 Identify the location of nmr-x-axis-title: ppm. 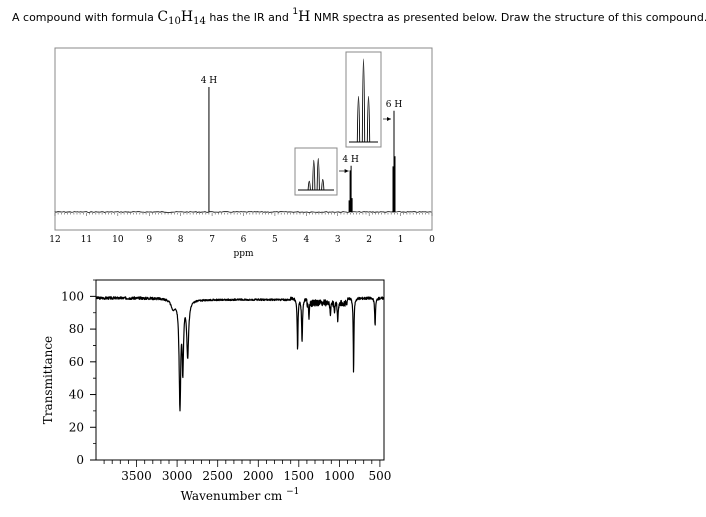
(243, 254).